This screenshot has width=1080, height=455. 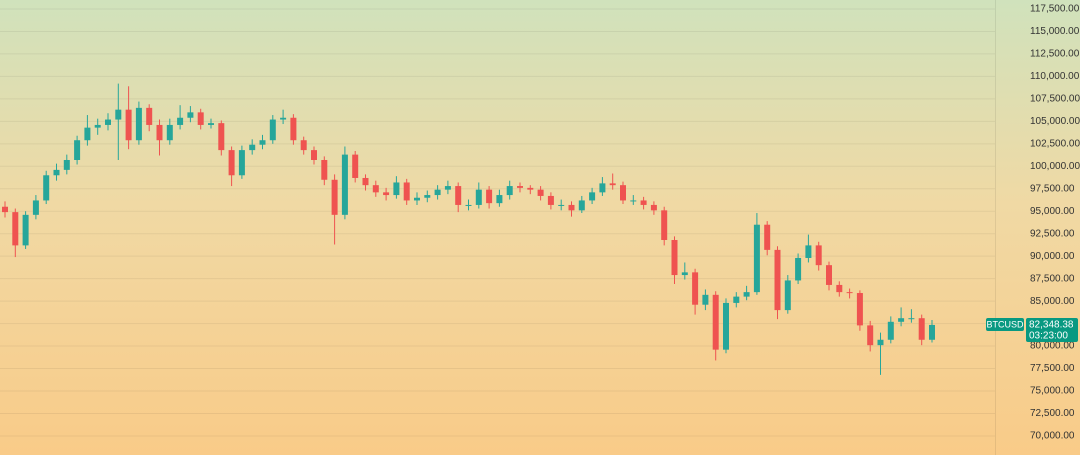 What do you see at coordinates (1052, 256) in the screenshot?
I see `y-tick-label: 90,000.00` at bounding box center [1052, 256].